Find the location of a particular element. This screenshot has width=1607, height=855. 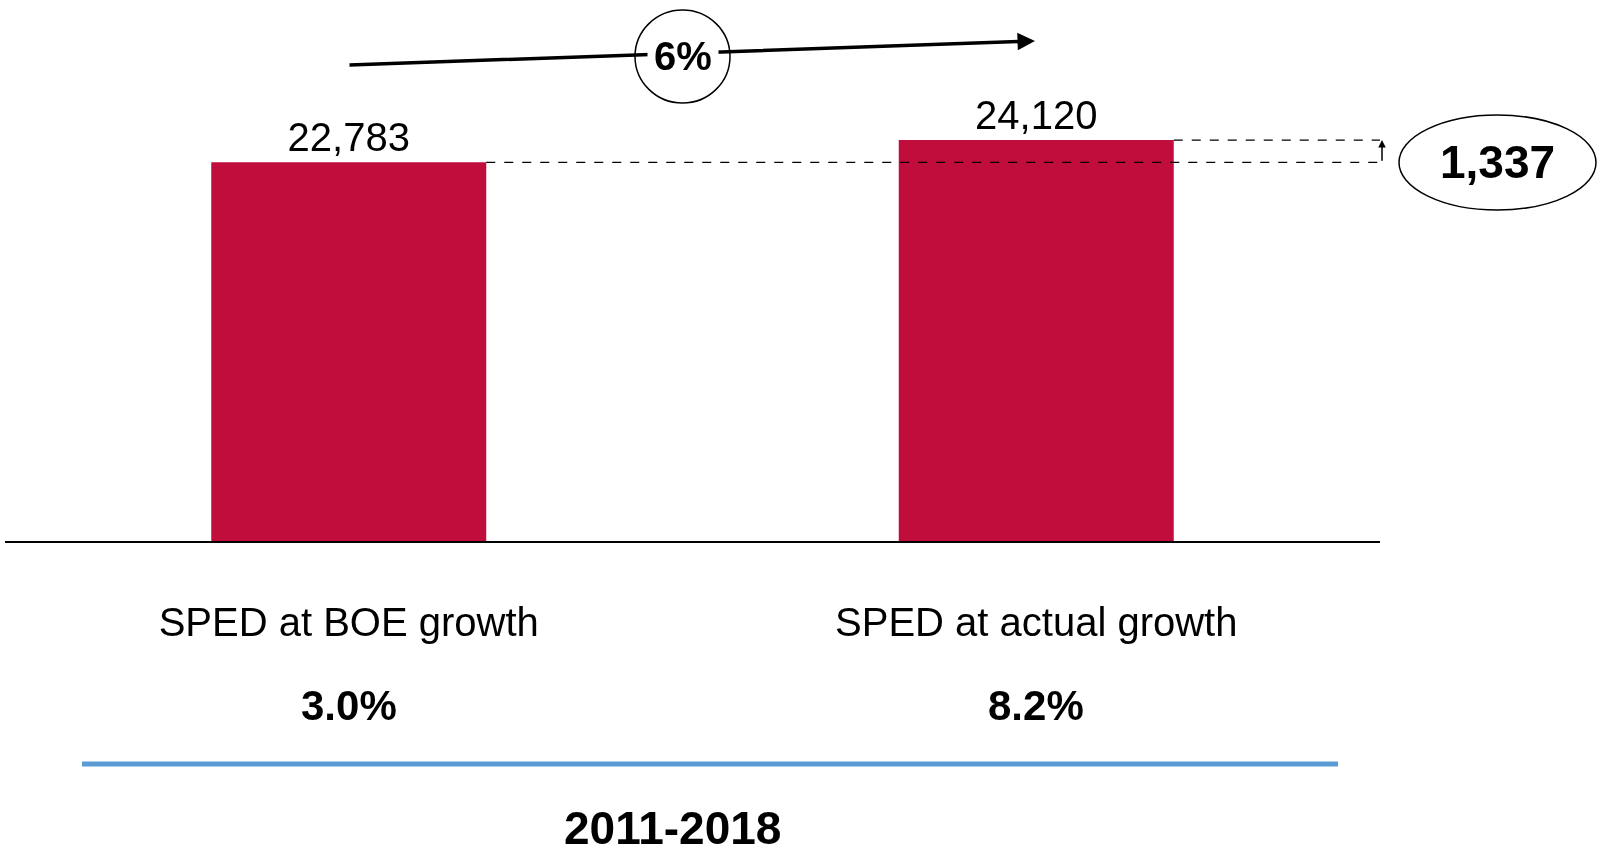

text: 3.0% is located at coordinates (349, 705).